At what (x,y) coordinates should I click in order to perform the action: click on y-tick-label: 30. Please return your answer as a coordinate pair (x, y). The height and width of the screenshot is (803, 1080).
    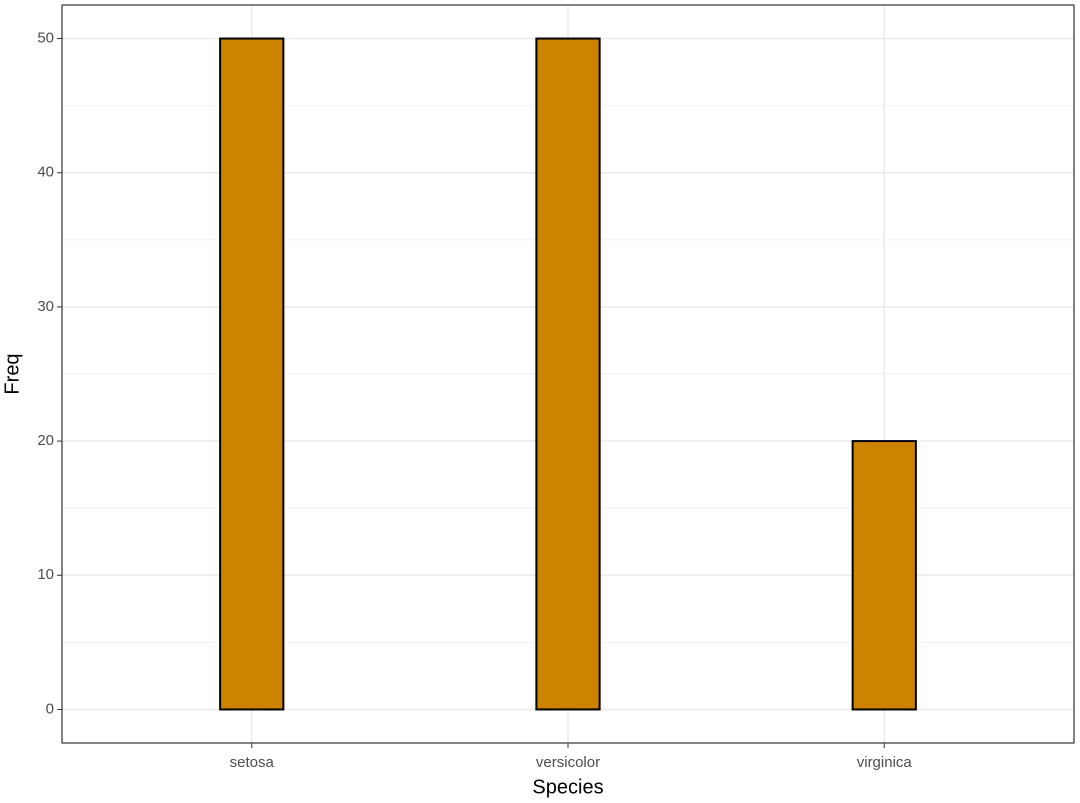
    Looking at the image, I should click on (45, 306).